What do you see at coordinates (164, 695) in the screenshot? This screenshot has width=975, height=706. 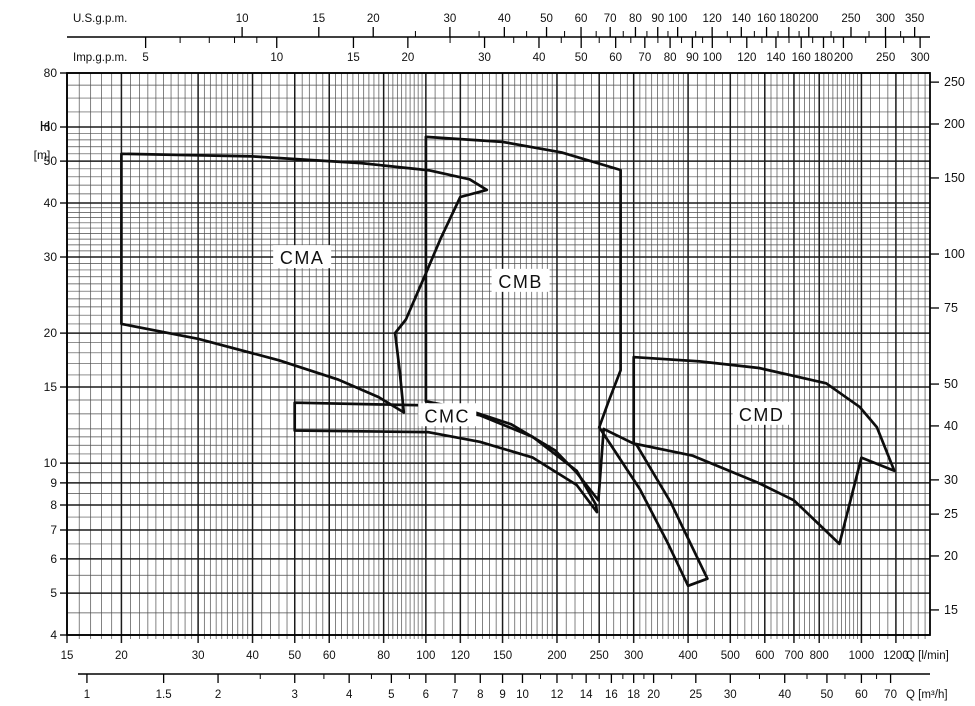 I see `tick-label: 1.5` at bounding box center [164, 695].